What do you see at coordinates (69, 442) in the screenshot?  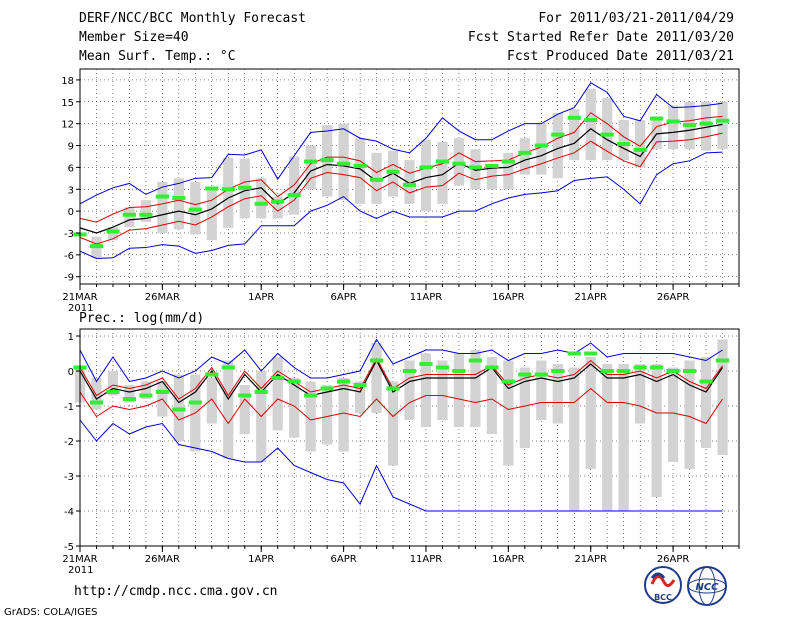 I see `prec-ytick-label: -2` at bounding box center [69, 442].